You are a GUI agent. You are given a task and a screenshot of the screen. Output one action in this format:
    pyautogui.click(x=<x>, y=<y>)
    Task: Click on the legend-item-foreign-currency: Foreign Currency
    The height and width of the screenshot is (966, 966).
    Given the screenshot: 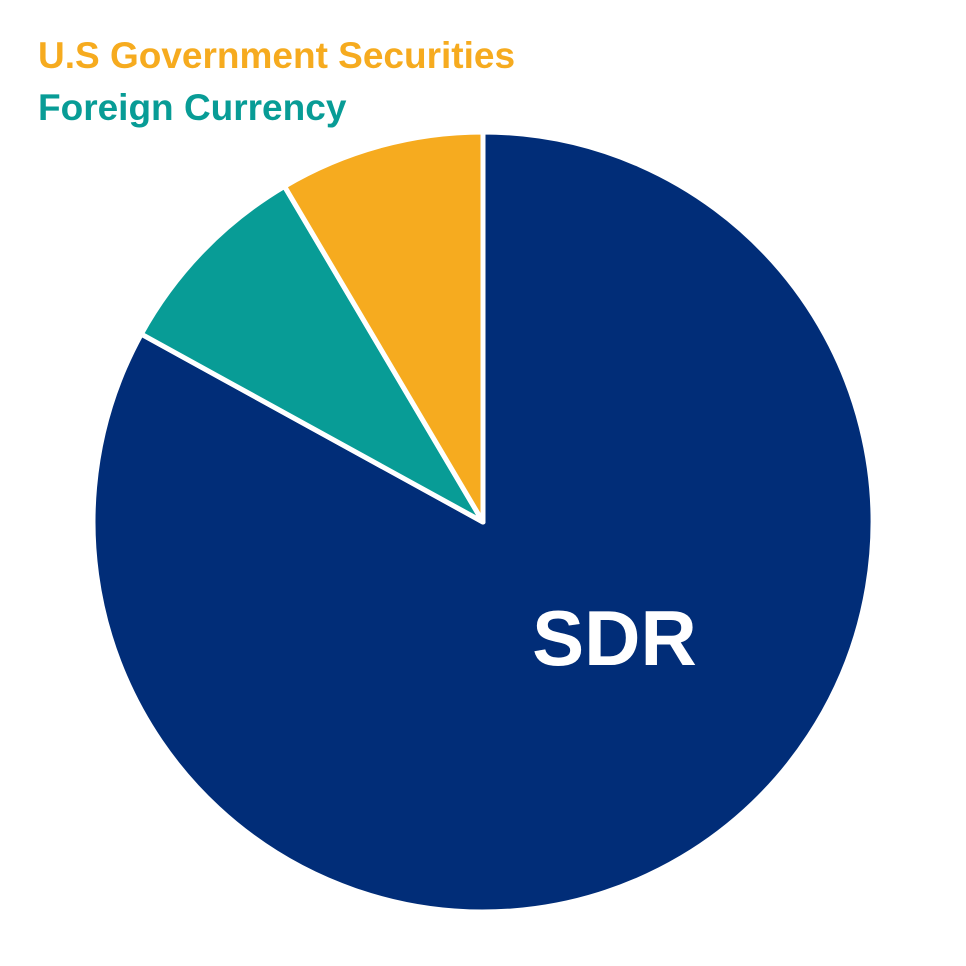 What is the action you would take?
    pyautogui.click(x=192, y=107)
    